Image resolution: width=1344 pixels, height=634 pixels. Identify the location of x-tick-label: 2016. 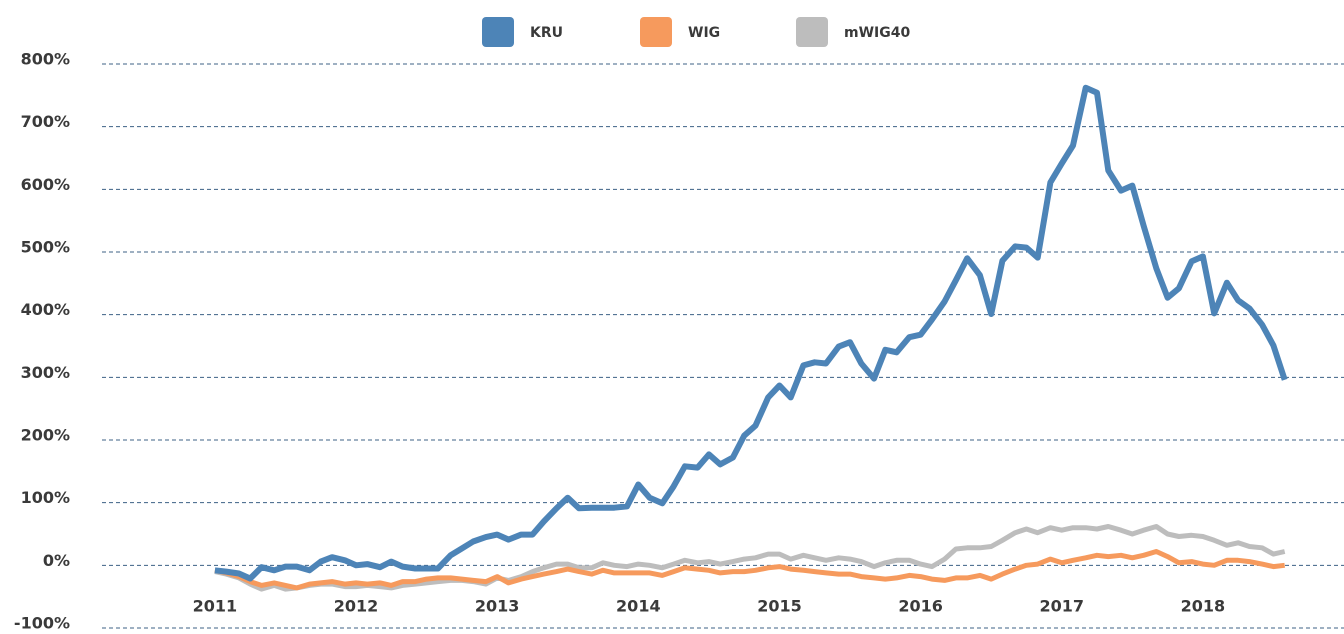
(920, 606).